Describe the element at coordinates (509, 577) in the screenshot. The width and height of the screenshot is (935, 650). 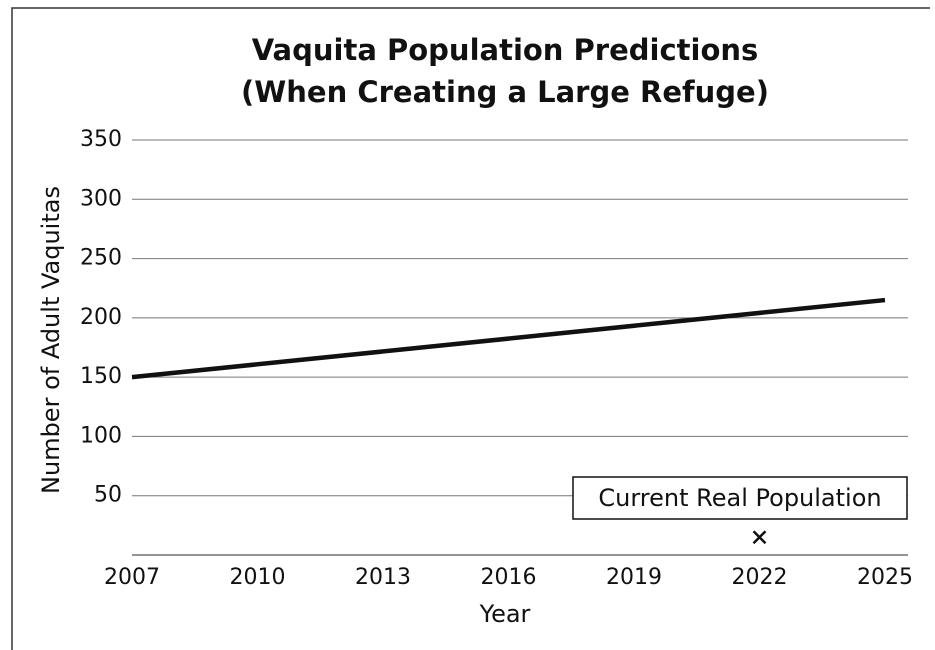
I see `x-tick-label: 2016` at that location.